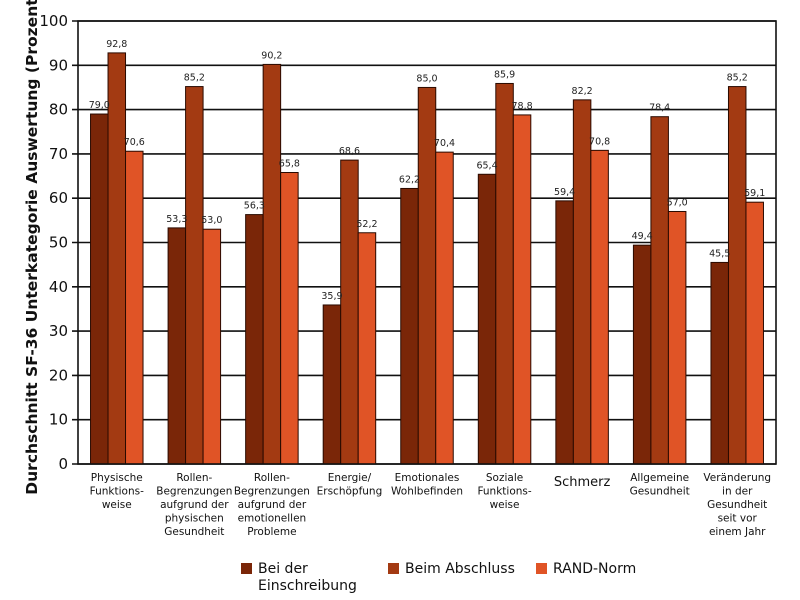  I want to click on data-label: 45,5, so click(719, 253).